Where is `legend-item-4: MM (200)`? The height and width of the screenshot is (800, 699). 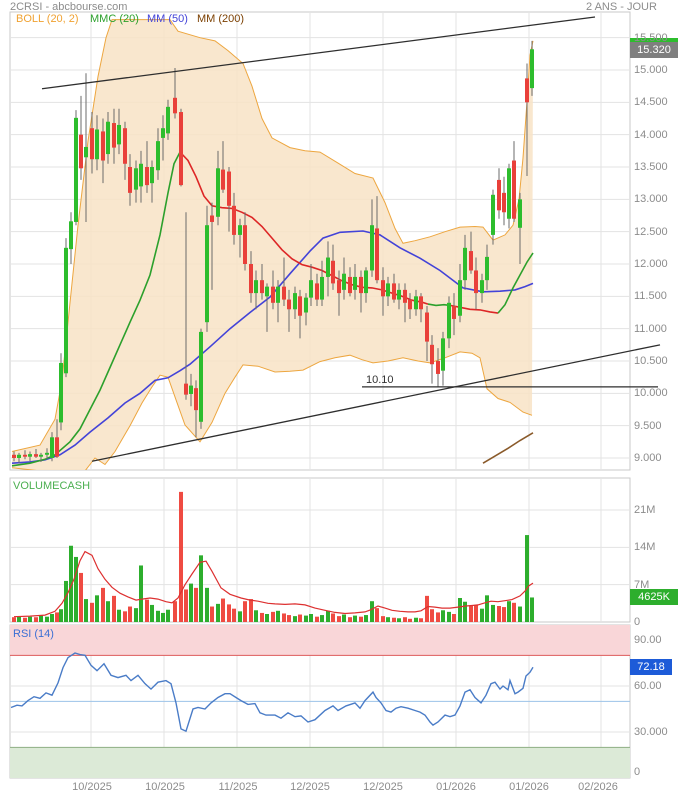
legend-item-4: MM (200) is located at coordinates (221, 19).